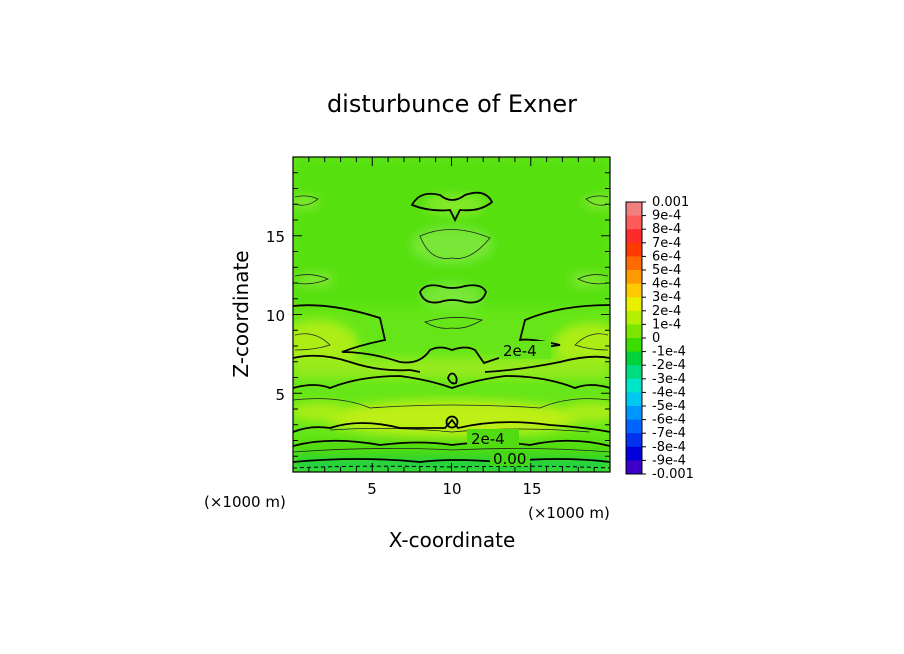  Describe the element at coordinates (669, 420) in the screenshot. I see `colorbar-label: -6e-4` at that location.